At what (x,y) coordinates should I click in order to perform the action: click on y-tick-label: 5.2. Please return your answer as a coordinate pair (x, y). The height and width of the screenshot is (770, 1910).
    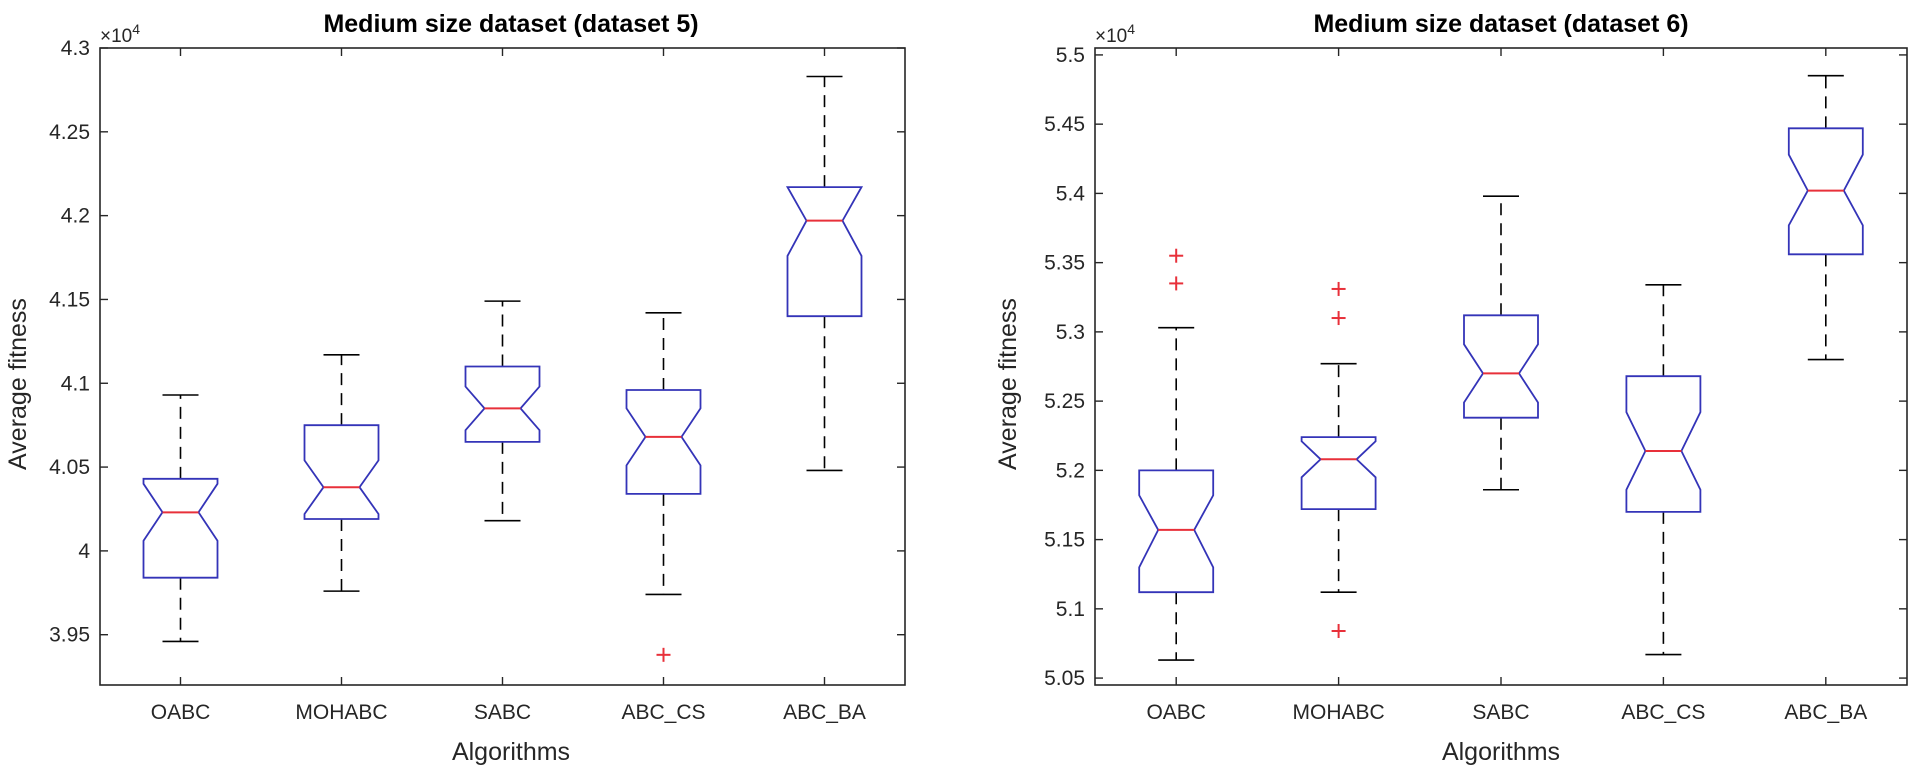
    Looking at the image, I should click on (1070, 470).